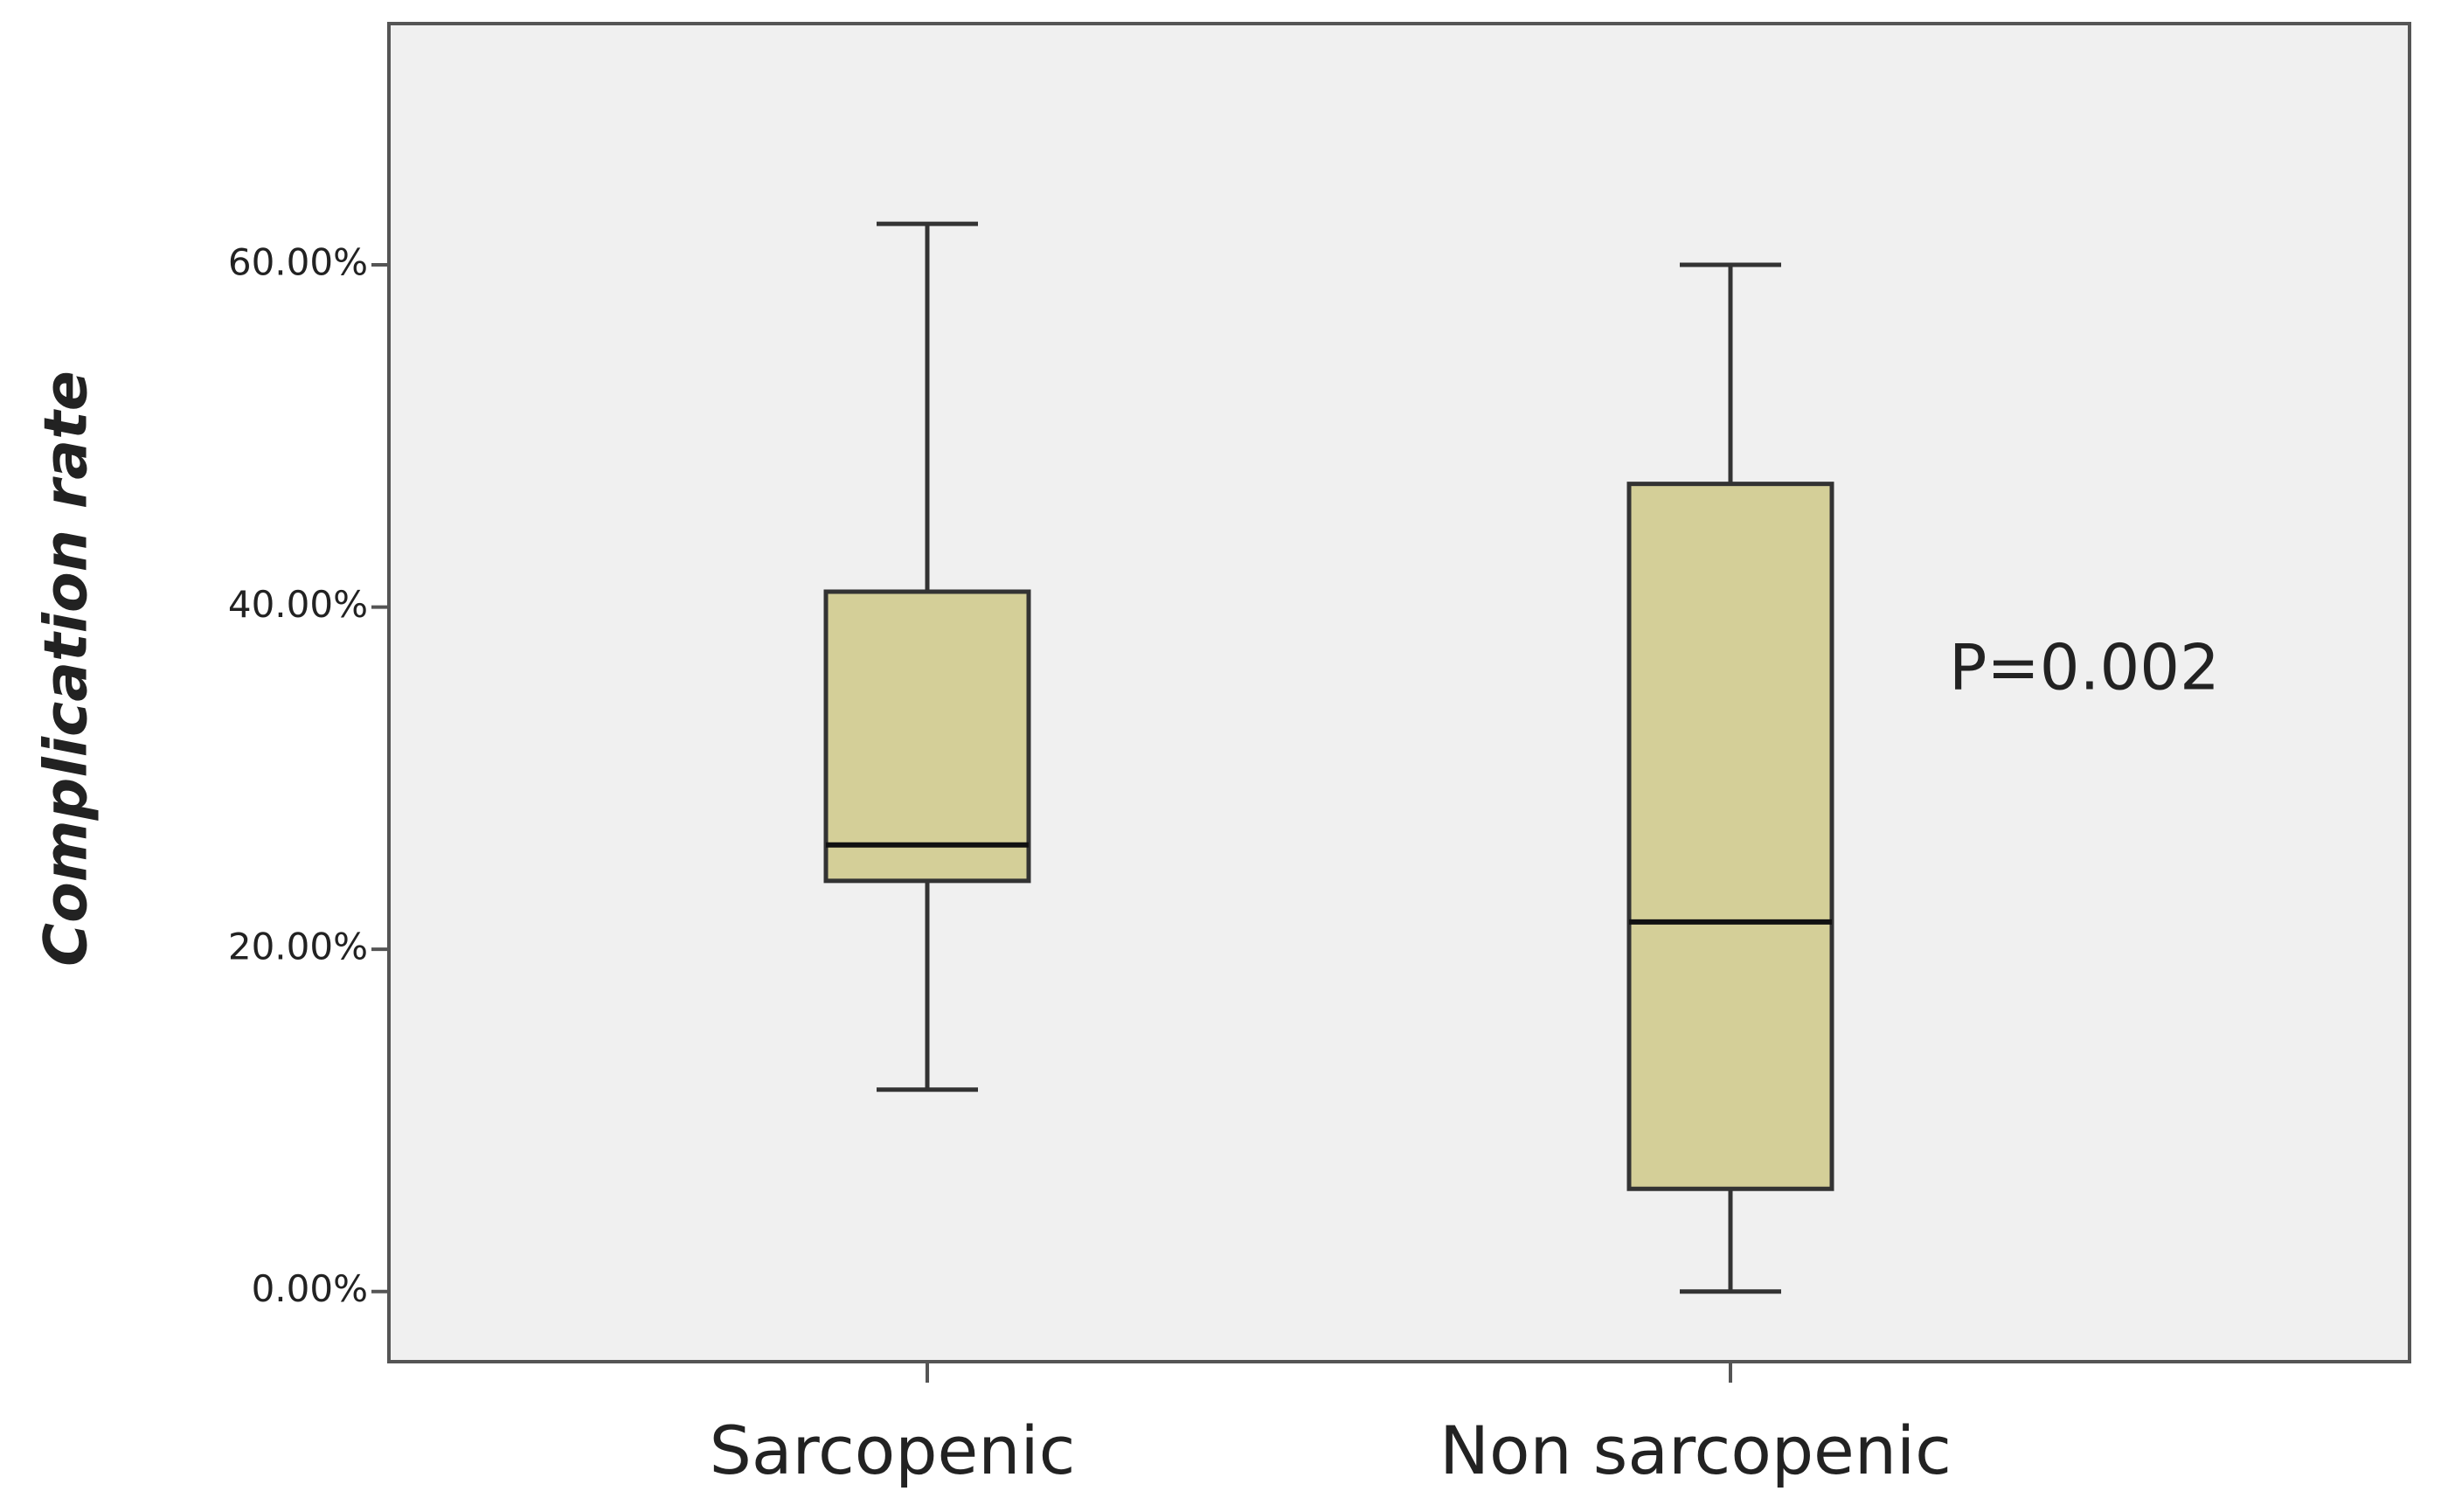 The height and width of the screenshot is (1512, 2441). I want to click on x-tick-label: Sarcopenic, so click(893, 1450).